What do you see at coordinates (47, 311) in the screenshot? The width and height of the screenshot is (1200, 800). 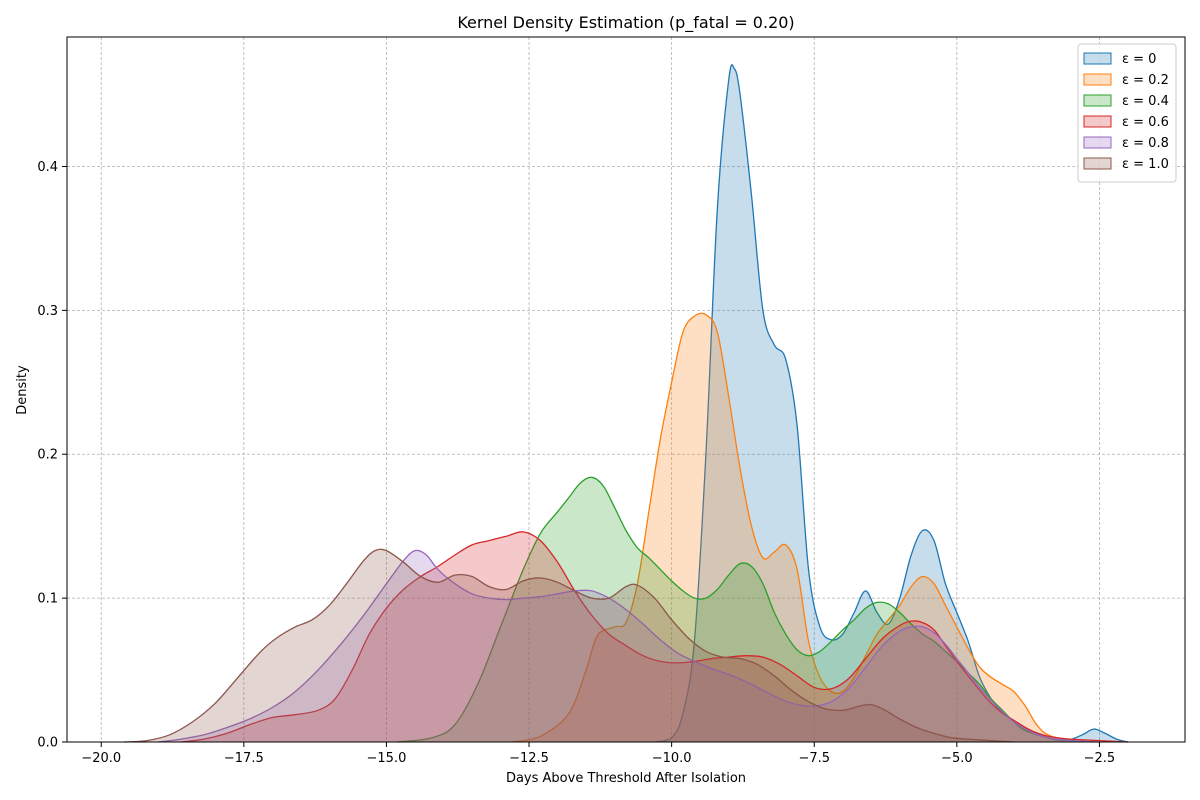 I see `y-tick-label: 0.3` at bounding box center [47, 311].